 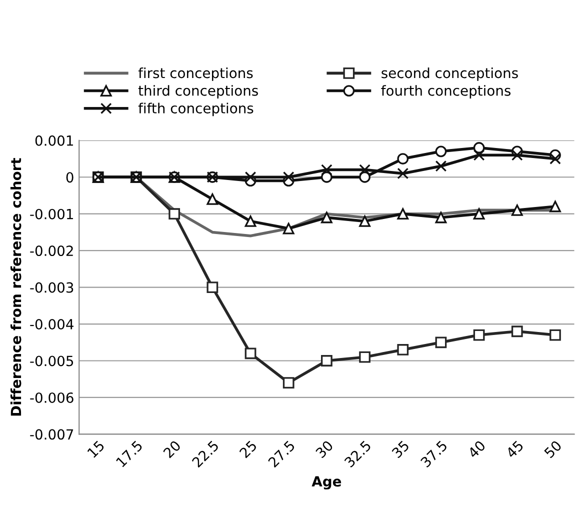 What do you see at coordinates (400, 449) in the screenshot?
I see `x-tick-label: 35` at bounding box center [400, 449].